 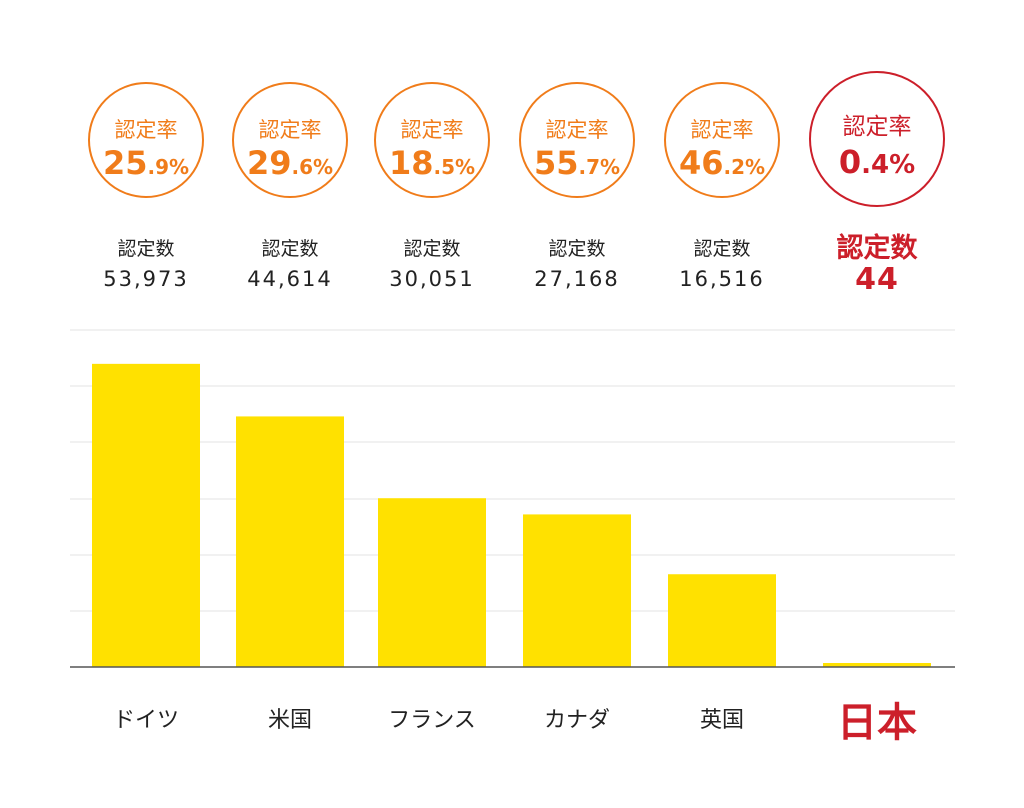 I want to click on count-value-3: 27,168, so click(x=577, y=279).